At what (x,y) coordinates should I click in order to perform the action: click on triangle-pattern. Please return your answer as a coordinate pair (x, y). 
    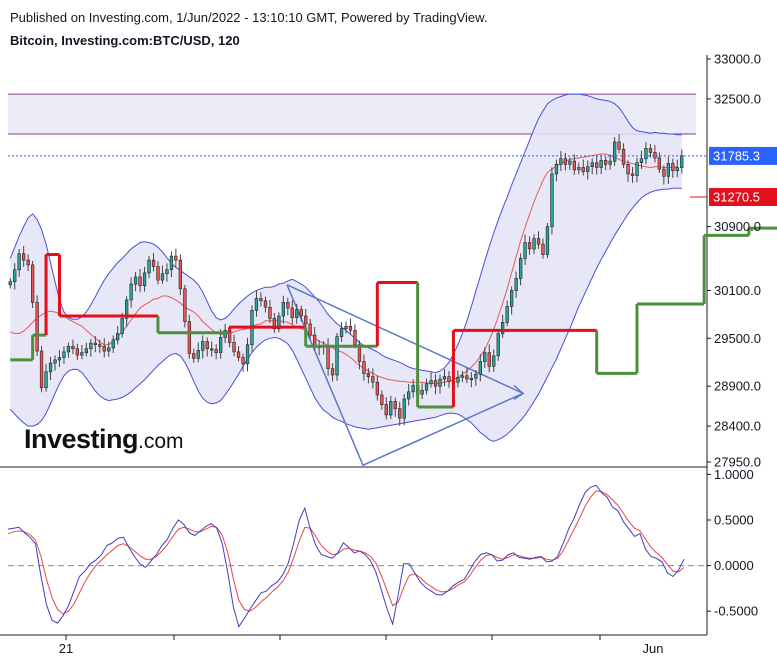
    Looking at the image, I should click on (405, 375).